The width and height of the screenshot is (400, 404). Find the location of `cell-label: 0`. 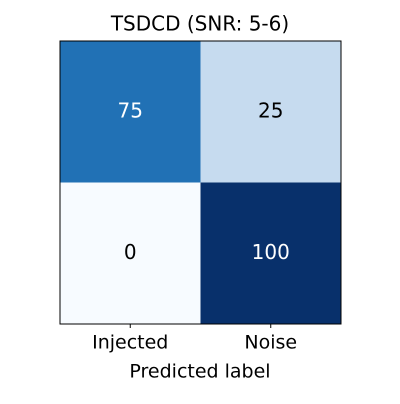

cell-label: 0 is located at coordinates (130, 252).